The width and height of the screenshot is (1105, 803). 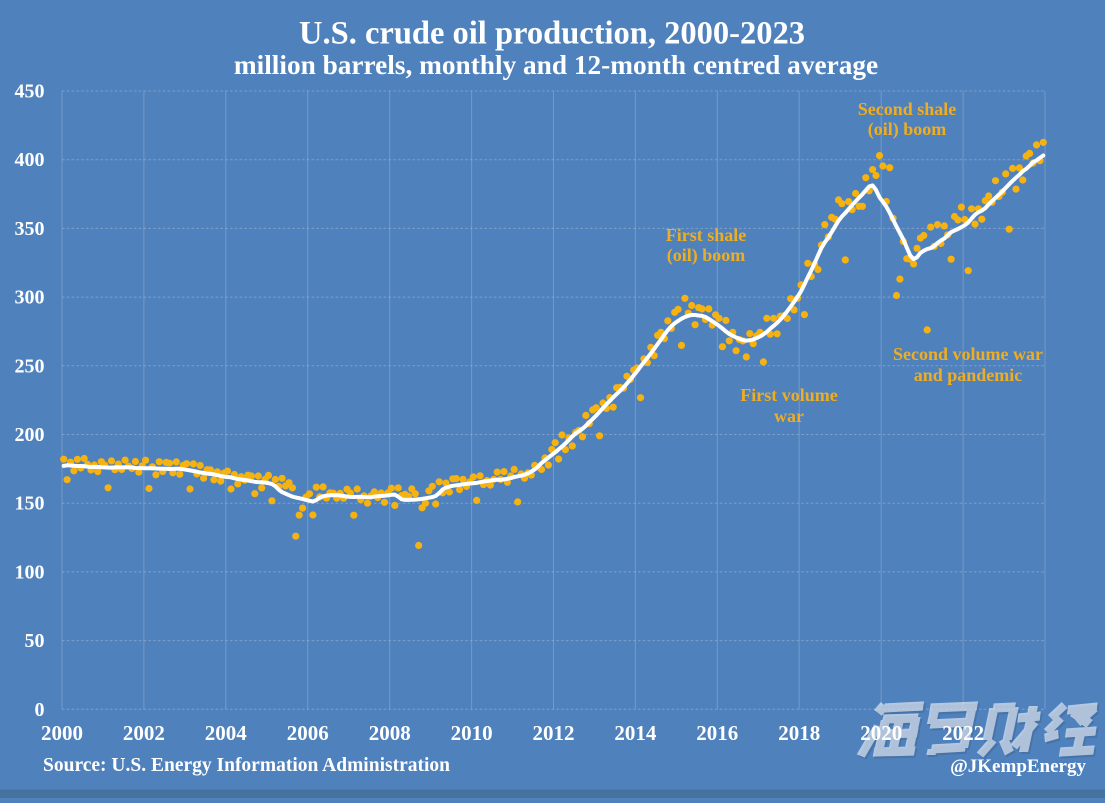 I want to click on svg-text: Second shale, so click(x=907, y=109).